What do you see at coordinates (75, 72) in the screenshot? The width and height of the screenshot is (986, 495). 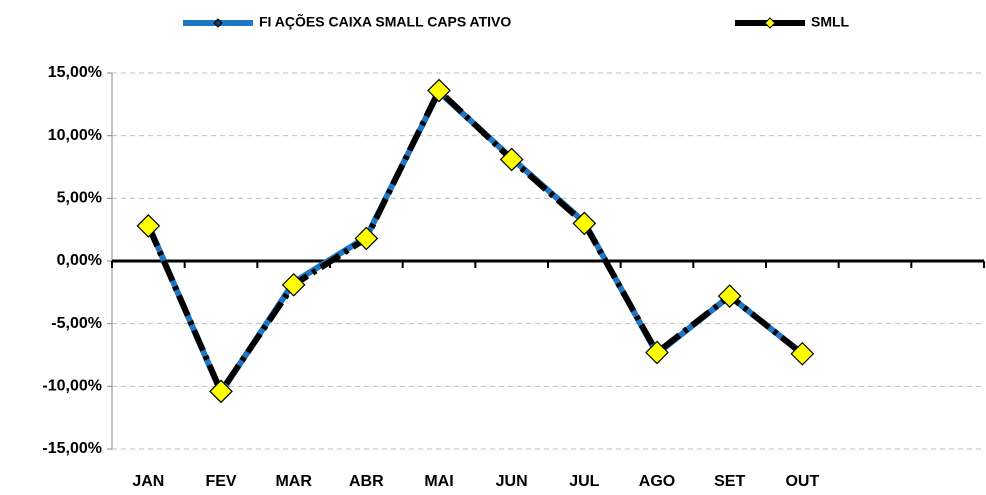 I see `y-tick-label: 15,00%` at bounding box center [75, 72].